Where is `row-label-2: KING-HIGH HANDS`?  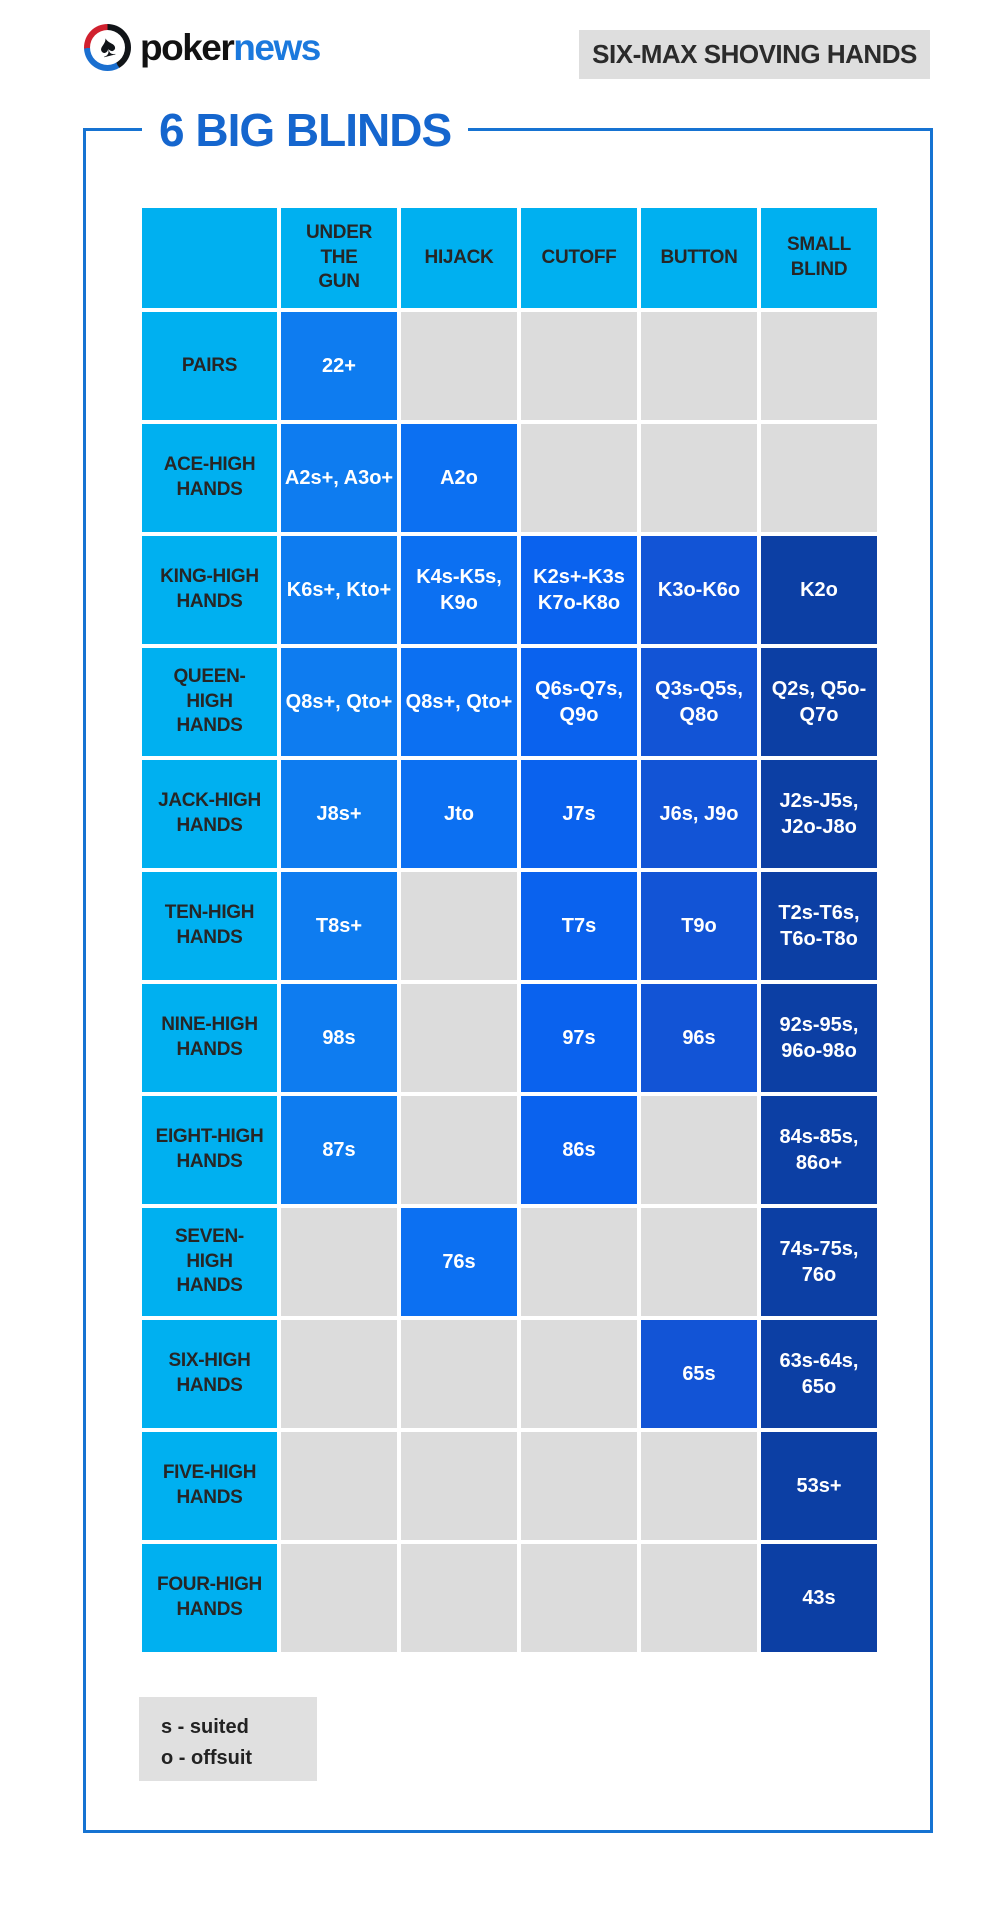 row-label-2: KING-HIGH HANDS is located at coordinates (209, 590).